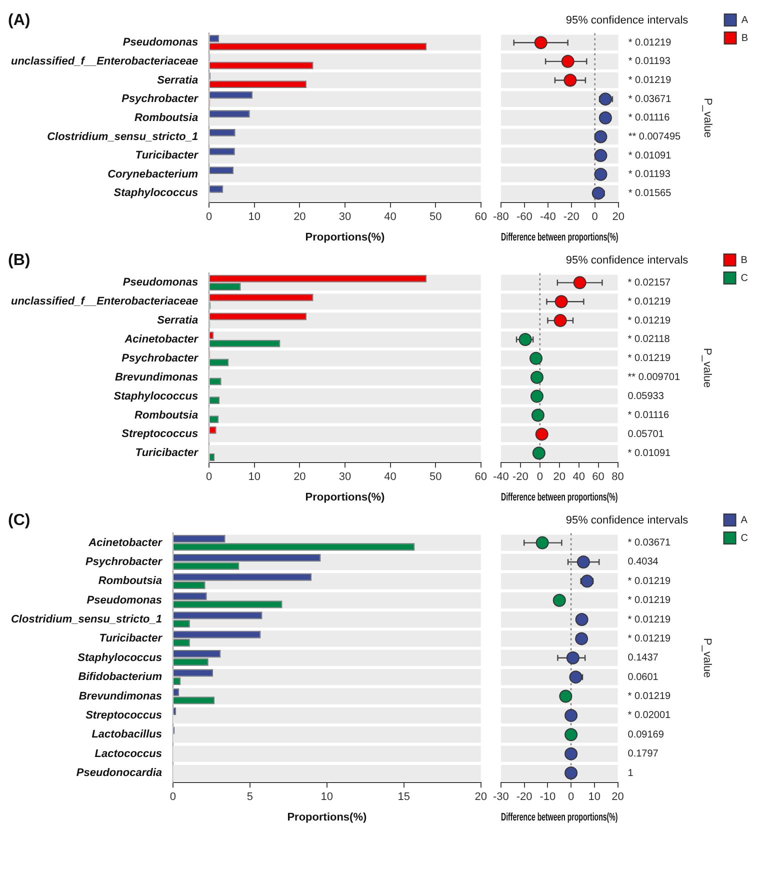 This screenshot has height=880, width=767. Describe the element at coordinates (654, 378) in the screenshot. I see `y2-tick-label: ** 0.009701` at that location.